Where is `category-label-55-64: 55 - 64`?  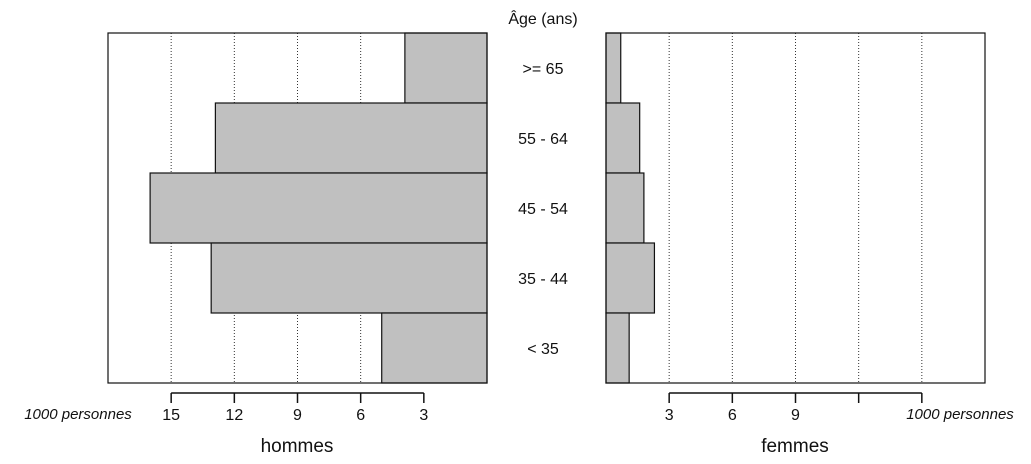 category-label-55-64: 55 - 64 is located at coordinates (543, 139).